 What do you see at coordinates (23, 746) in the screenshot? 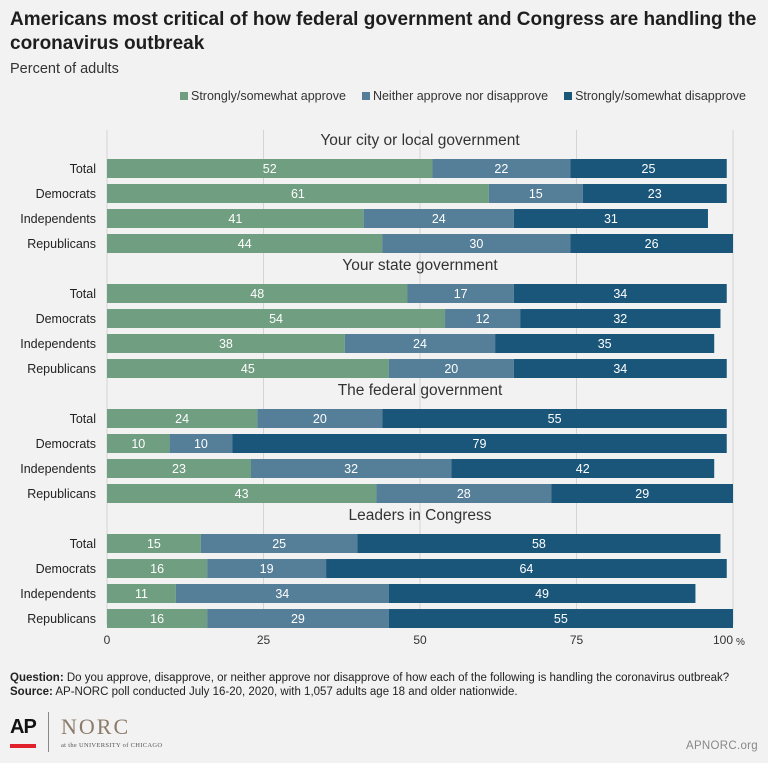
I see `ap-logo-bar` at bounding box center [23, 746].